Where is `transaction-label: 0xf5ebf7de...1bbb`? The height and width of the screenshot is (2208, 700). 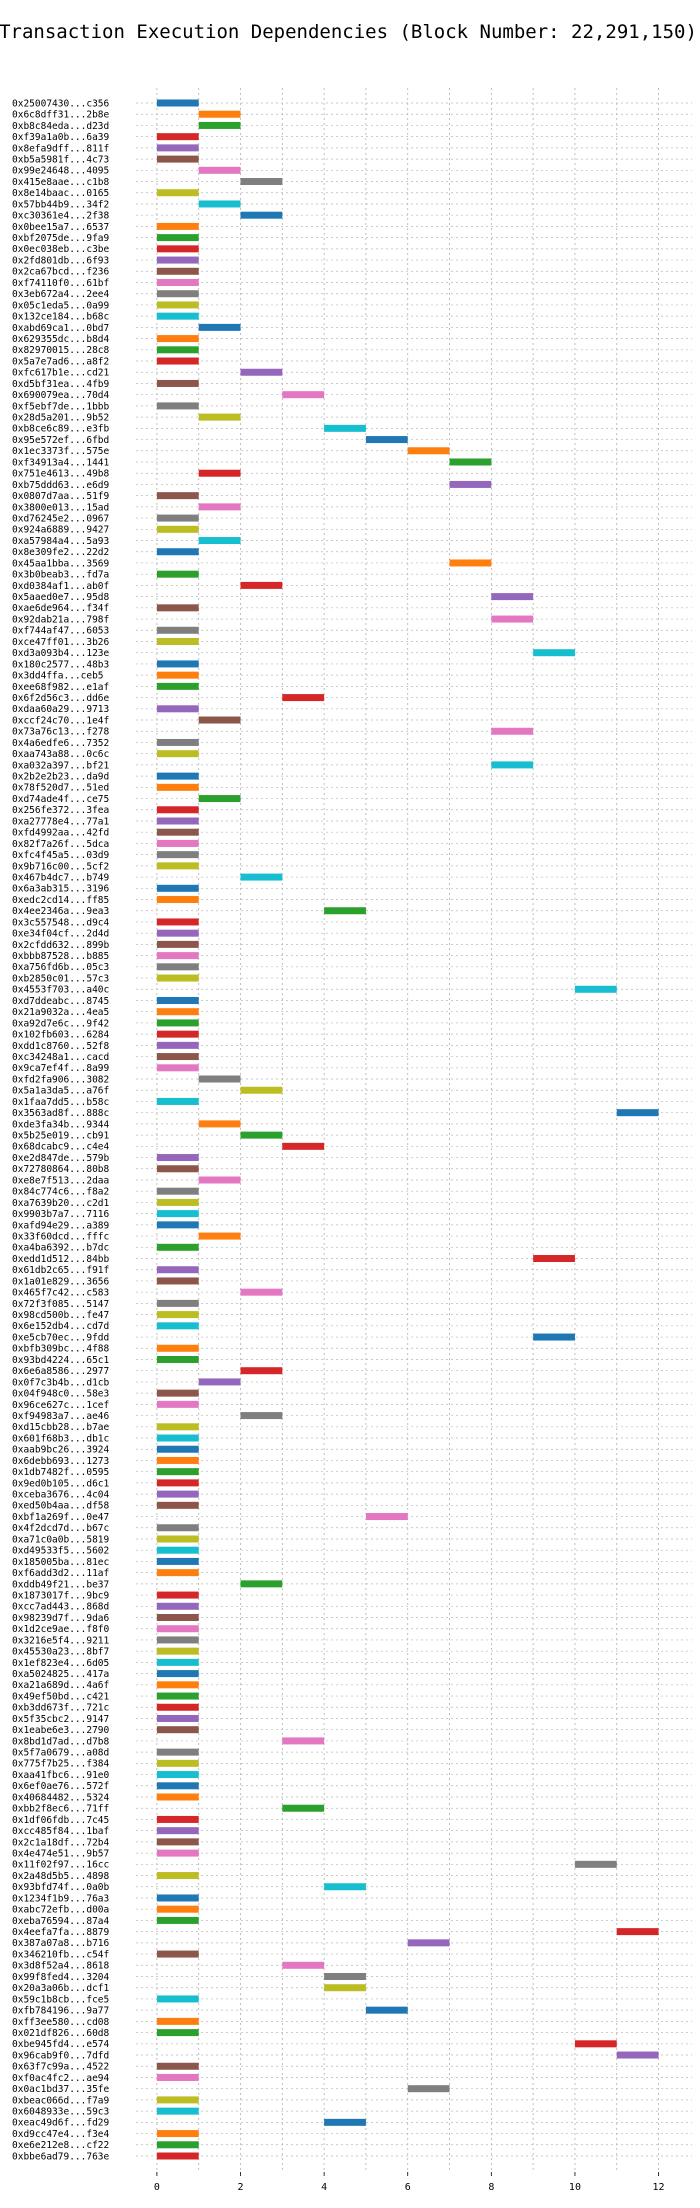
transaction-label: 0xf5ebf7de...1bbb is located at coordinates (61, 406).